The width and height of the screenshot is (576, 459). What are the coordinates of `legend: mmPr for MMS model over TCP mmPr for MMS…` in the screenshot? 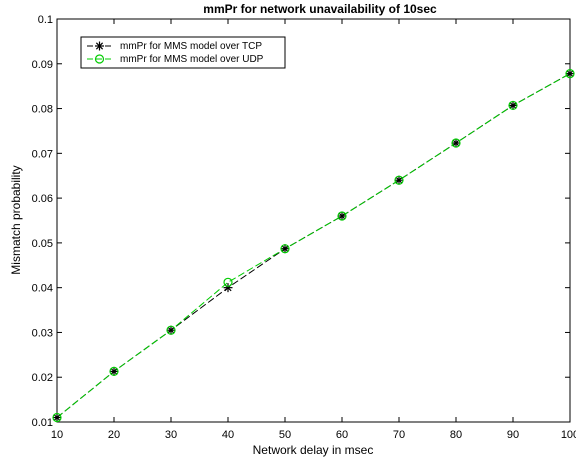 It's located at (183, 52).